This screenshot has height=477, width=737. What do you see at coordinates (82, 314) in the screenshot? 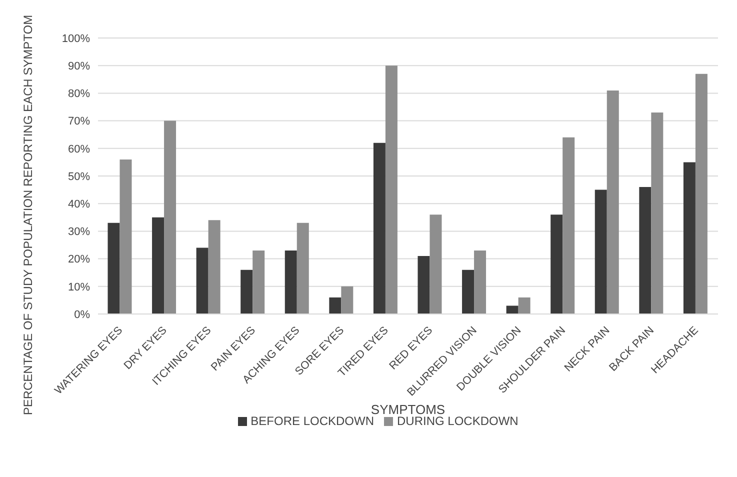
I see `y-tick-label: 0%` at bounding box center [82, 314].